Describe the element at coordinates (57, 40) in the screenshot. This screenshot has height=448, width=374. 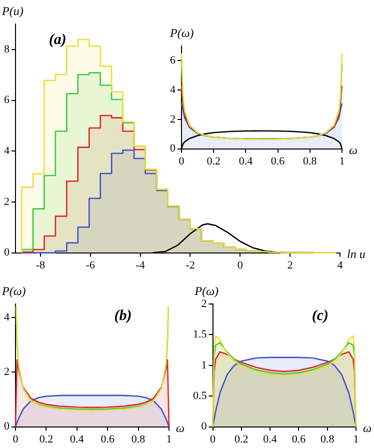
I see `annotation: (a)` at that location.